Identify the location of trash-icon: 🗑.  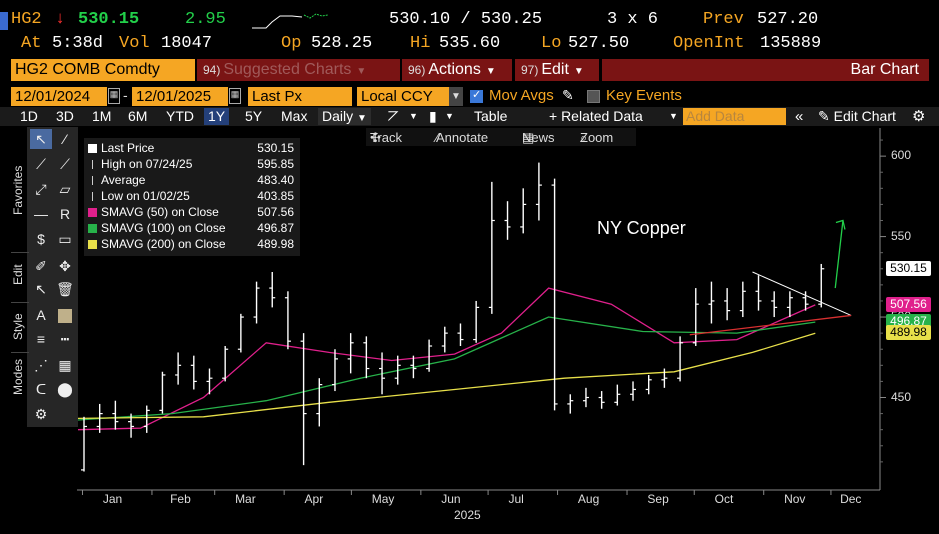
(65, 289).